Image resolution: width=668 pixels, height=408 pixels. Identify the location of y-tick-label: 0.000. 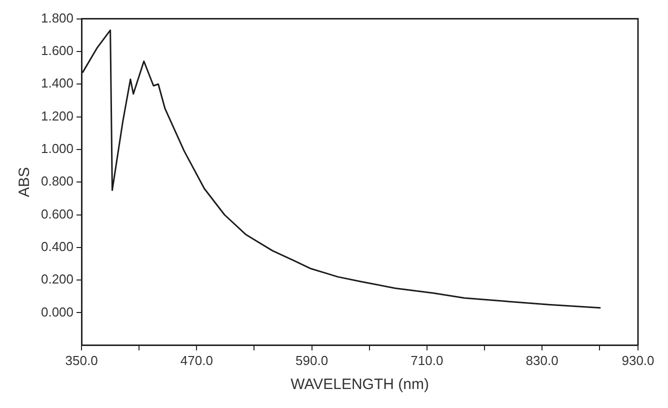
(57, 312).